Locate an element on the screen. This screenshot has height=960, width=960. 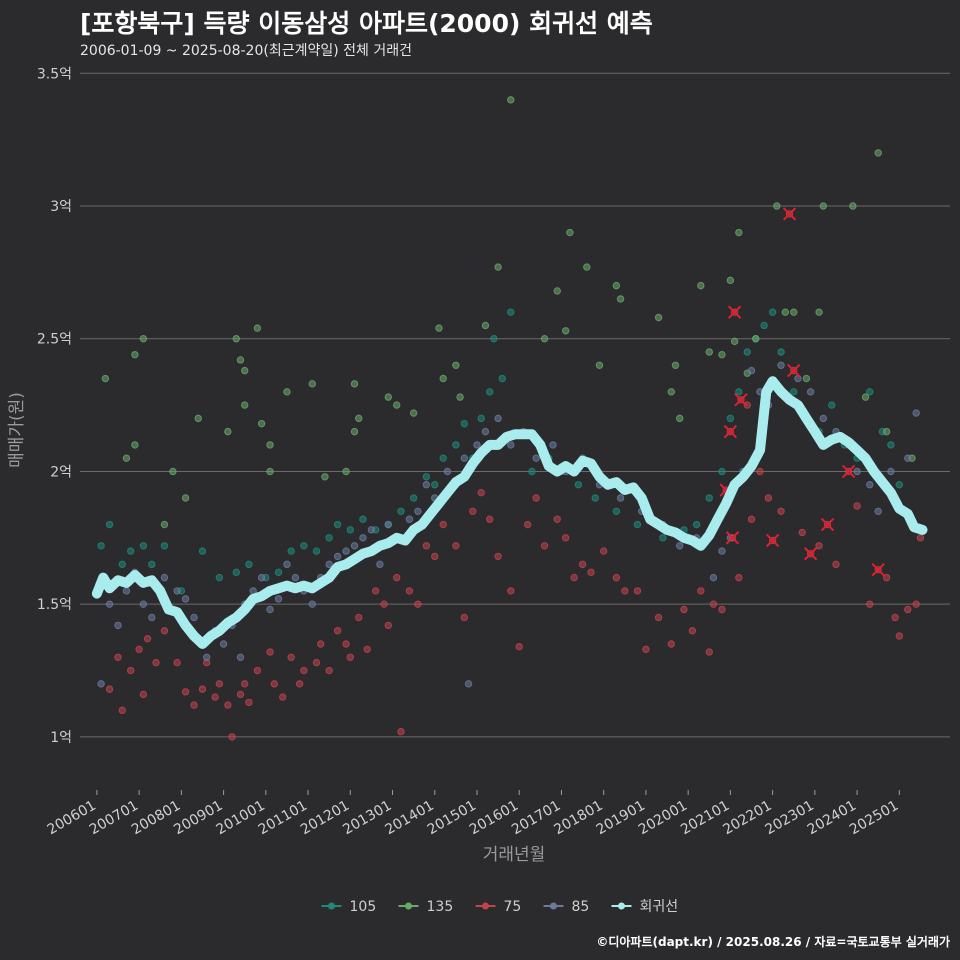
legend-item-회귀선: 회귀선 is located at coordinates (645, 907).